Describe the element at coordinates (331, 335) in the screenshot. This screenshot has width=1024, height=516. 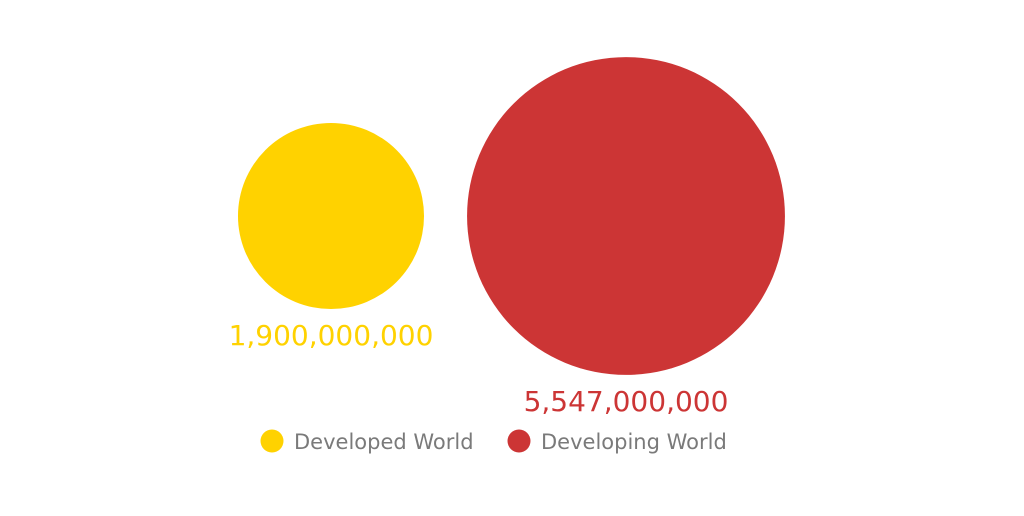
I see `data-label: 1,900,000,000` at that location.